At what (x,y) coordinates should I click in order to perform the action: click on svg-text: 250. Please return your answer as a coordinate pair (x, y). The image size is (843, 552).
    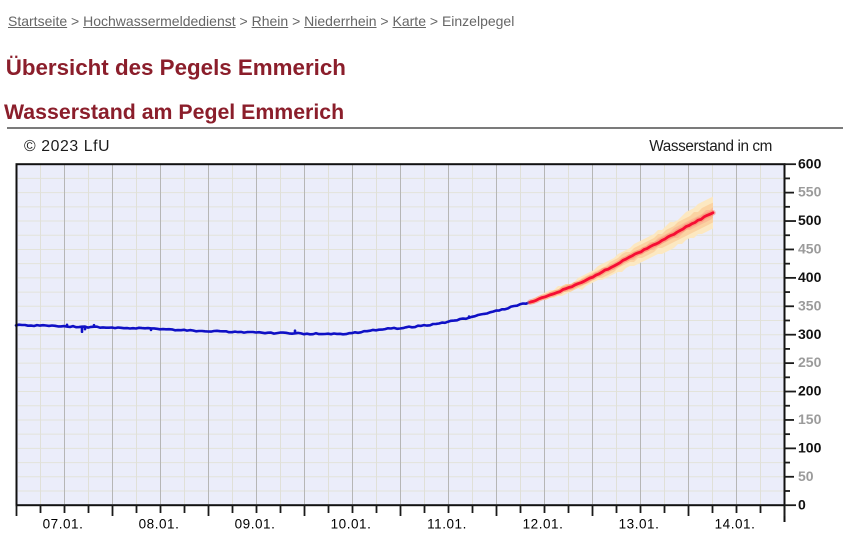
    Looking at the image, I should click on (810, 362).